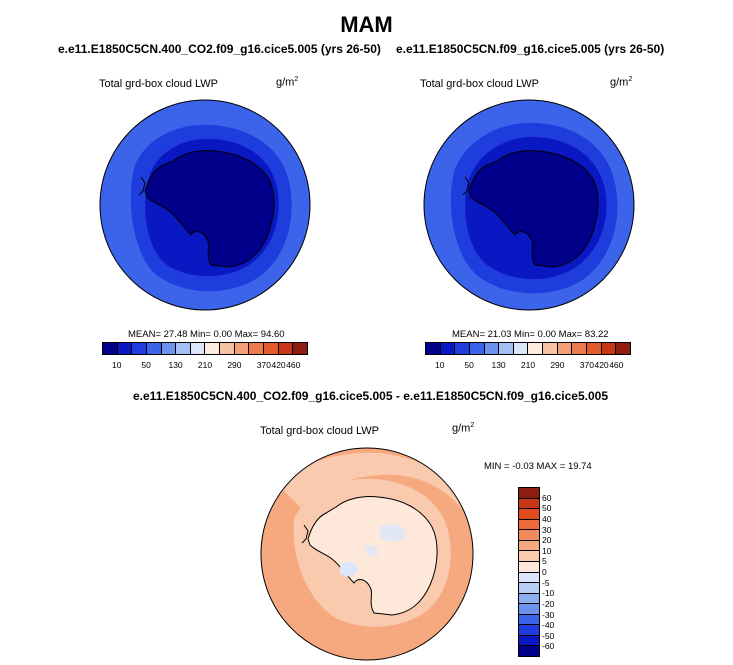  What do you see at coordinates (320, 431) in the screenshot?
I see `diff-variable-label: Total grd-box cloud LWP` at bounding box center [320, 431].